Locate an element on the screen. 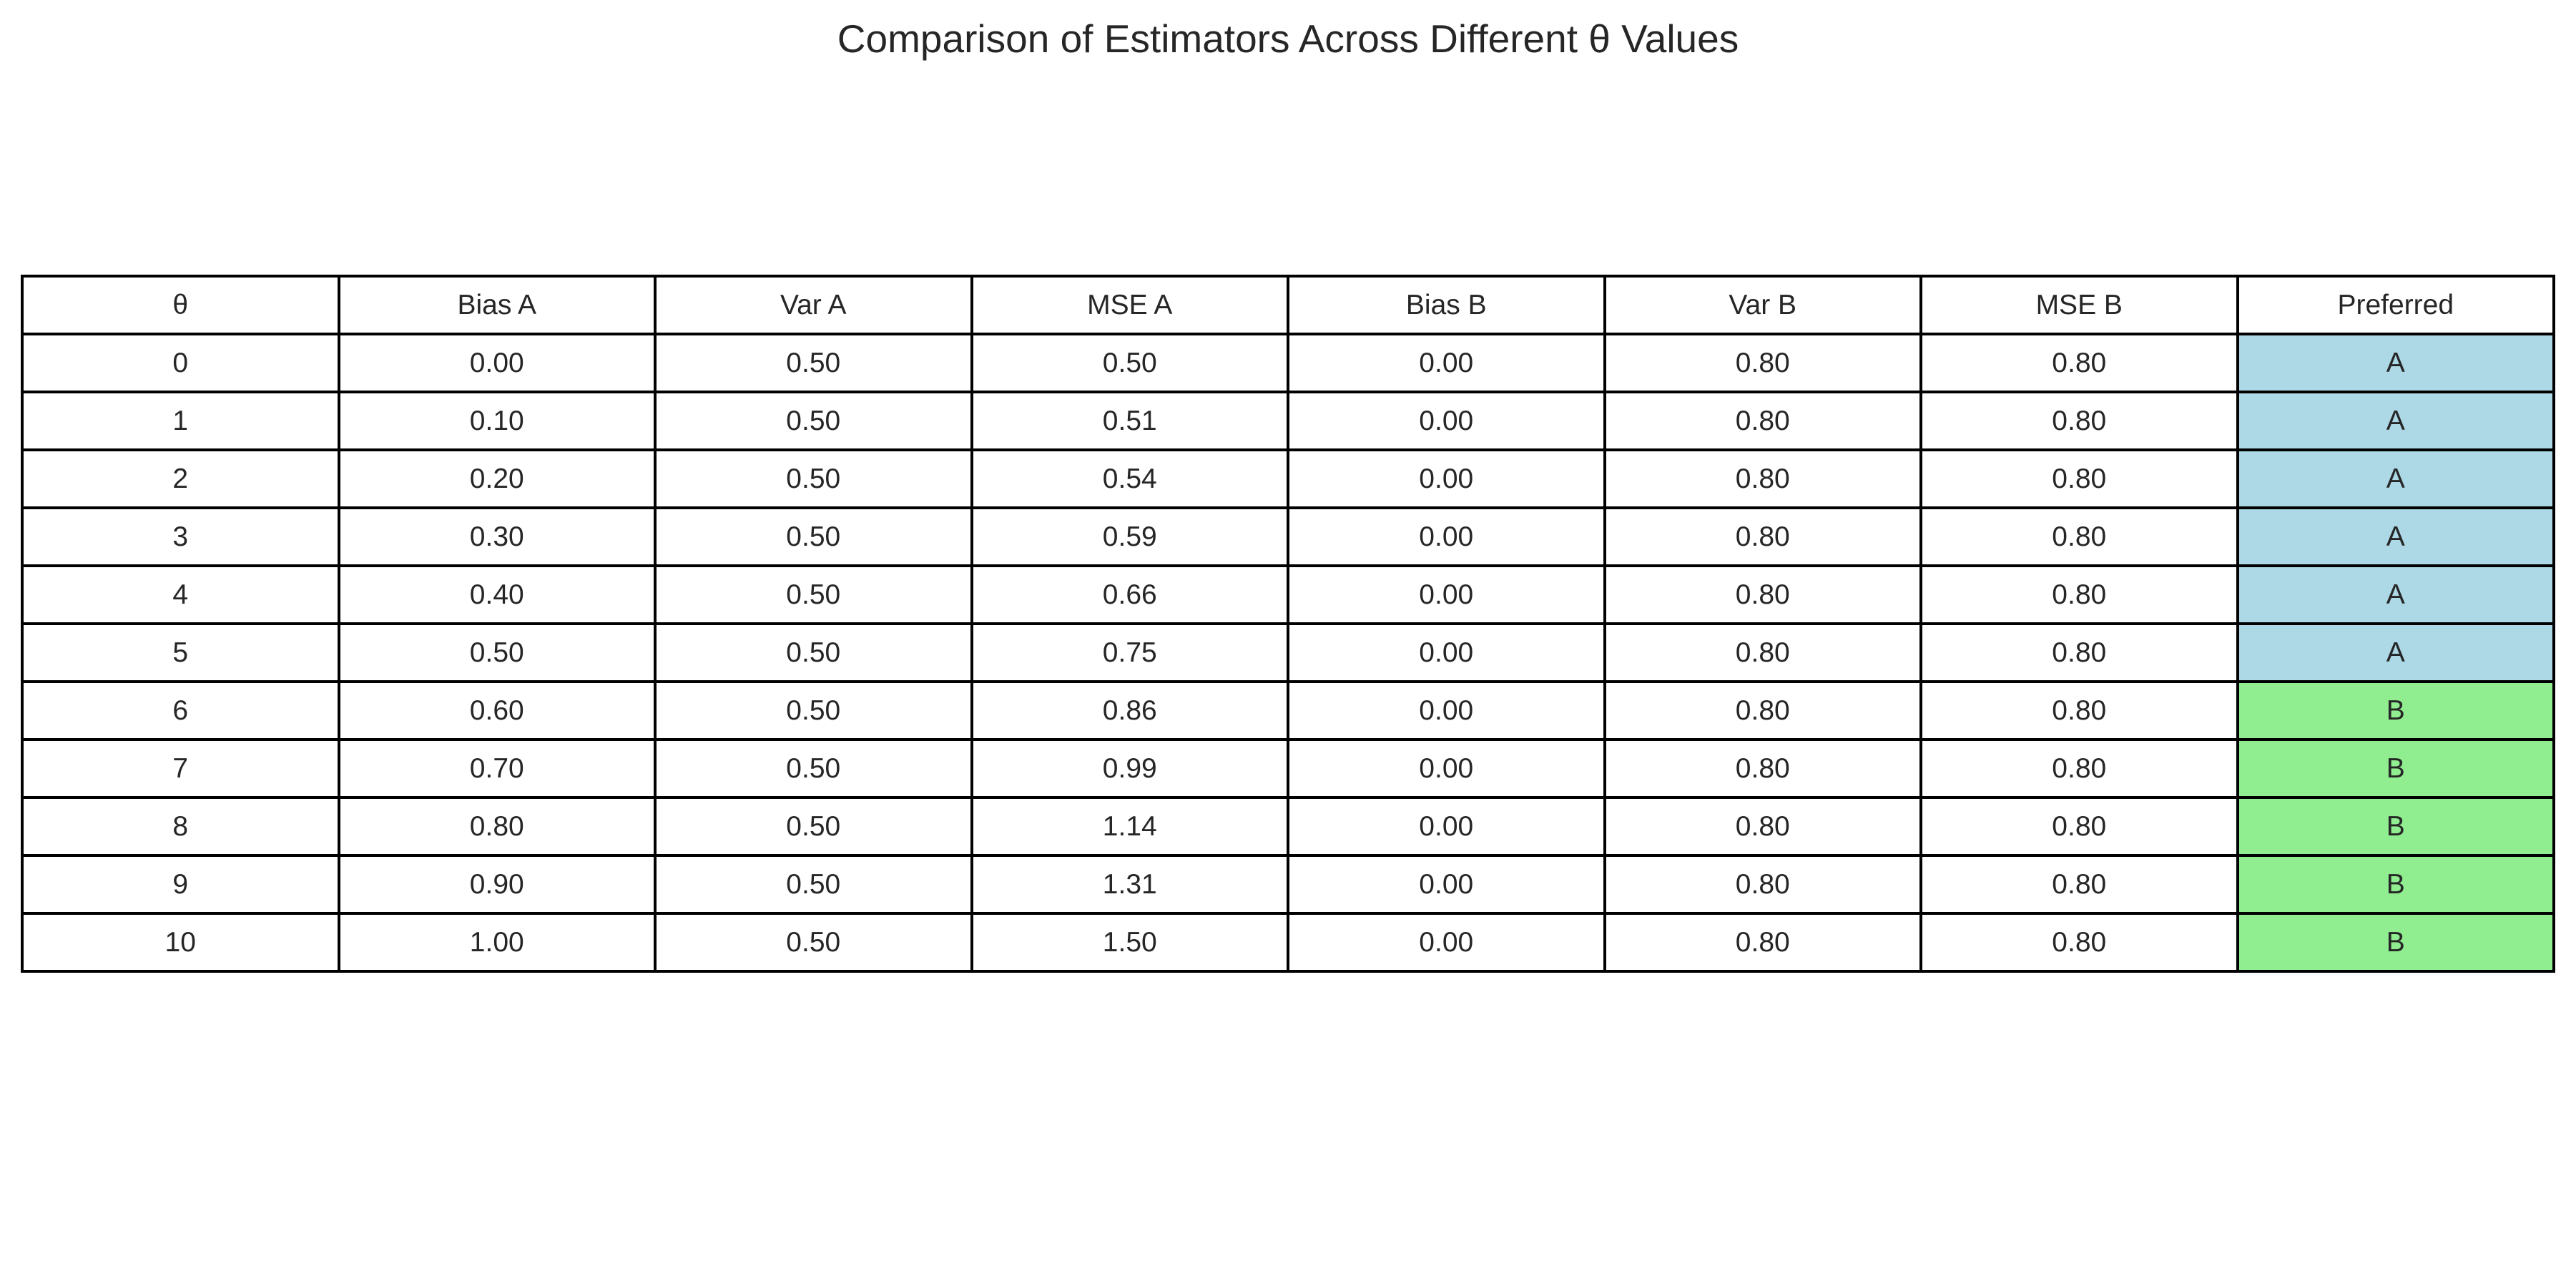 This screenshot has width=2576, height=1266. cell-theta: 0 is located at coordinates (181, 363).